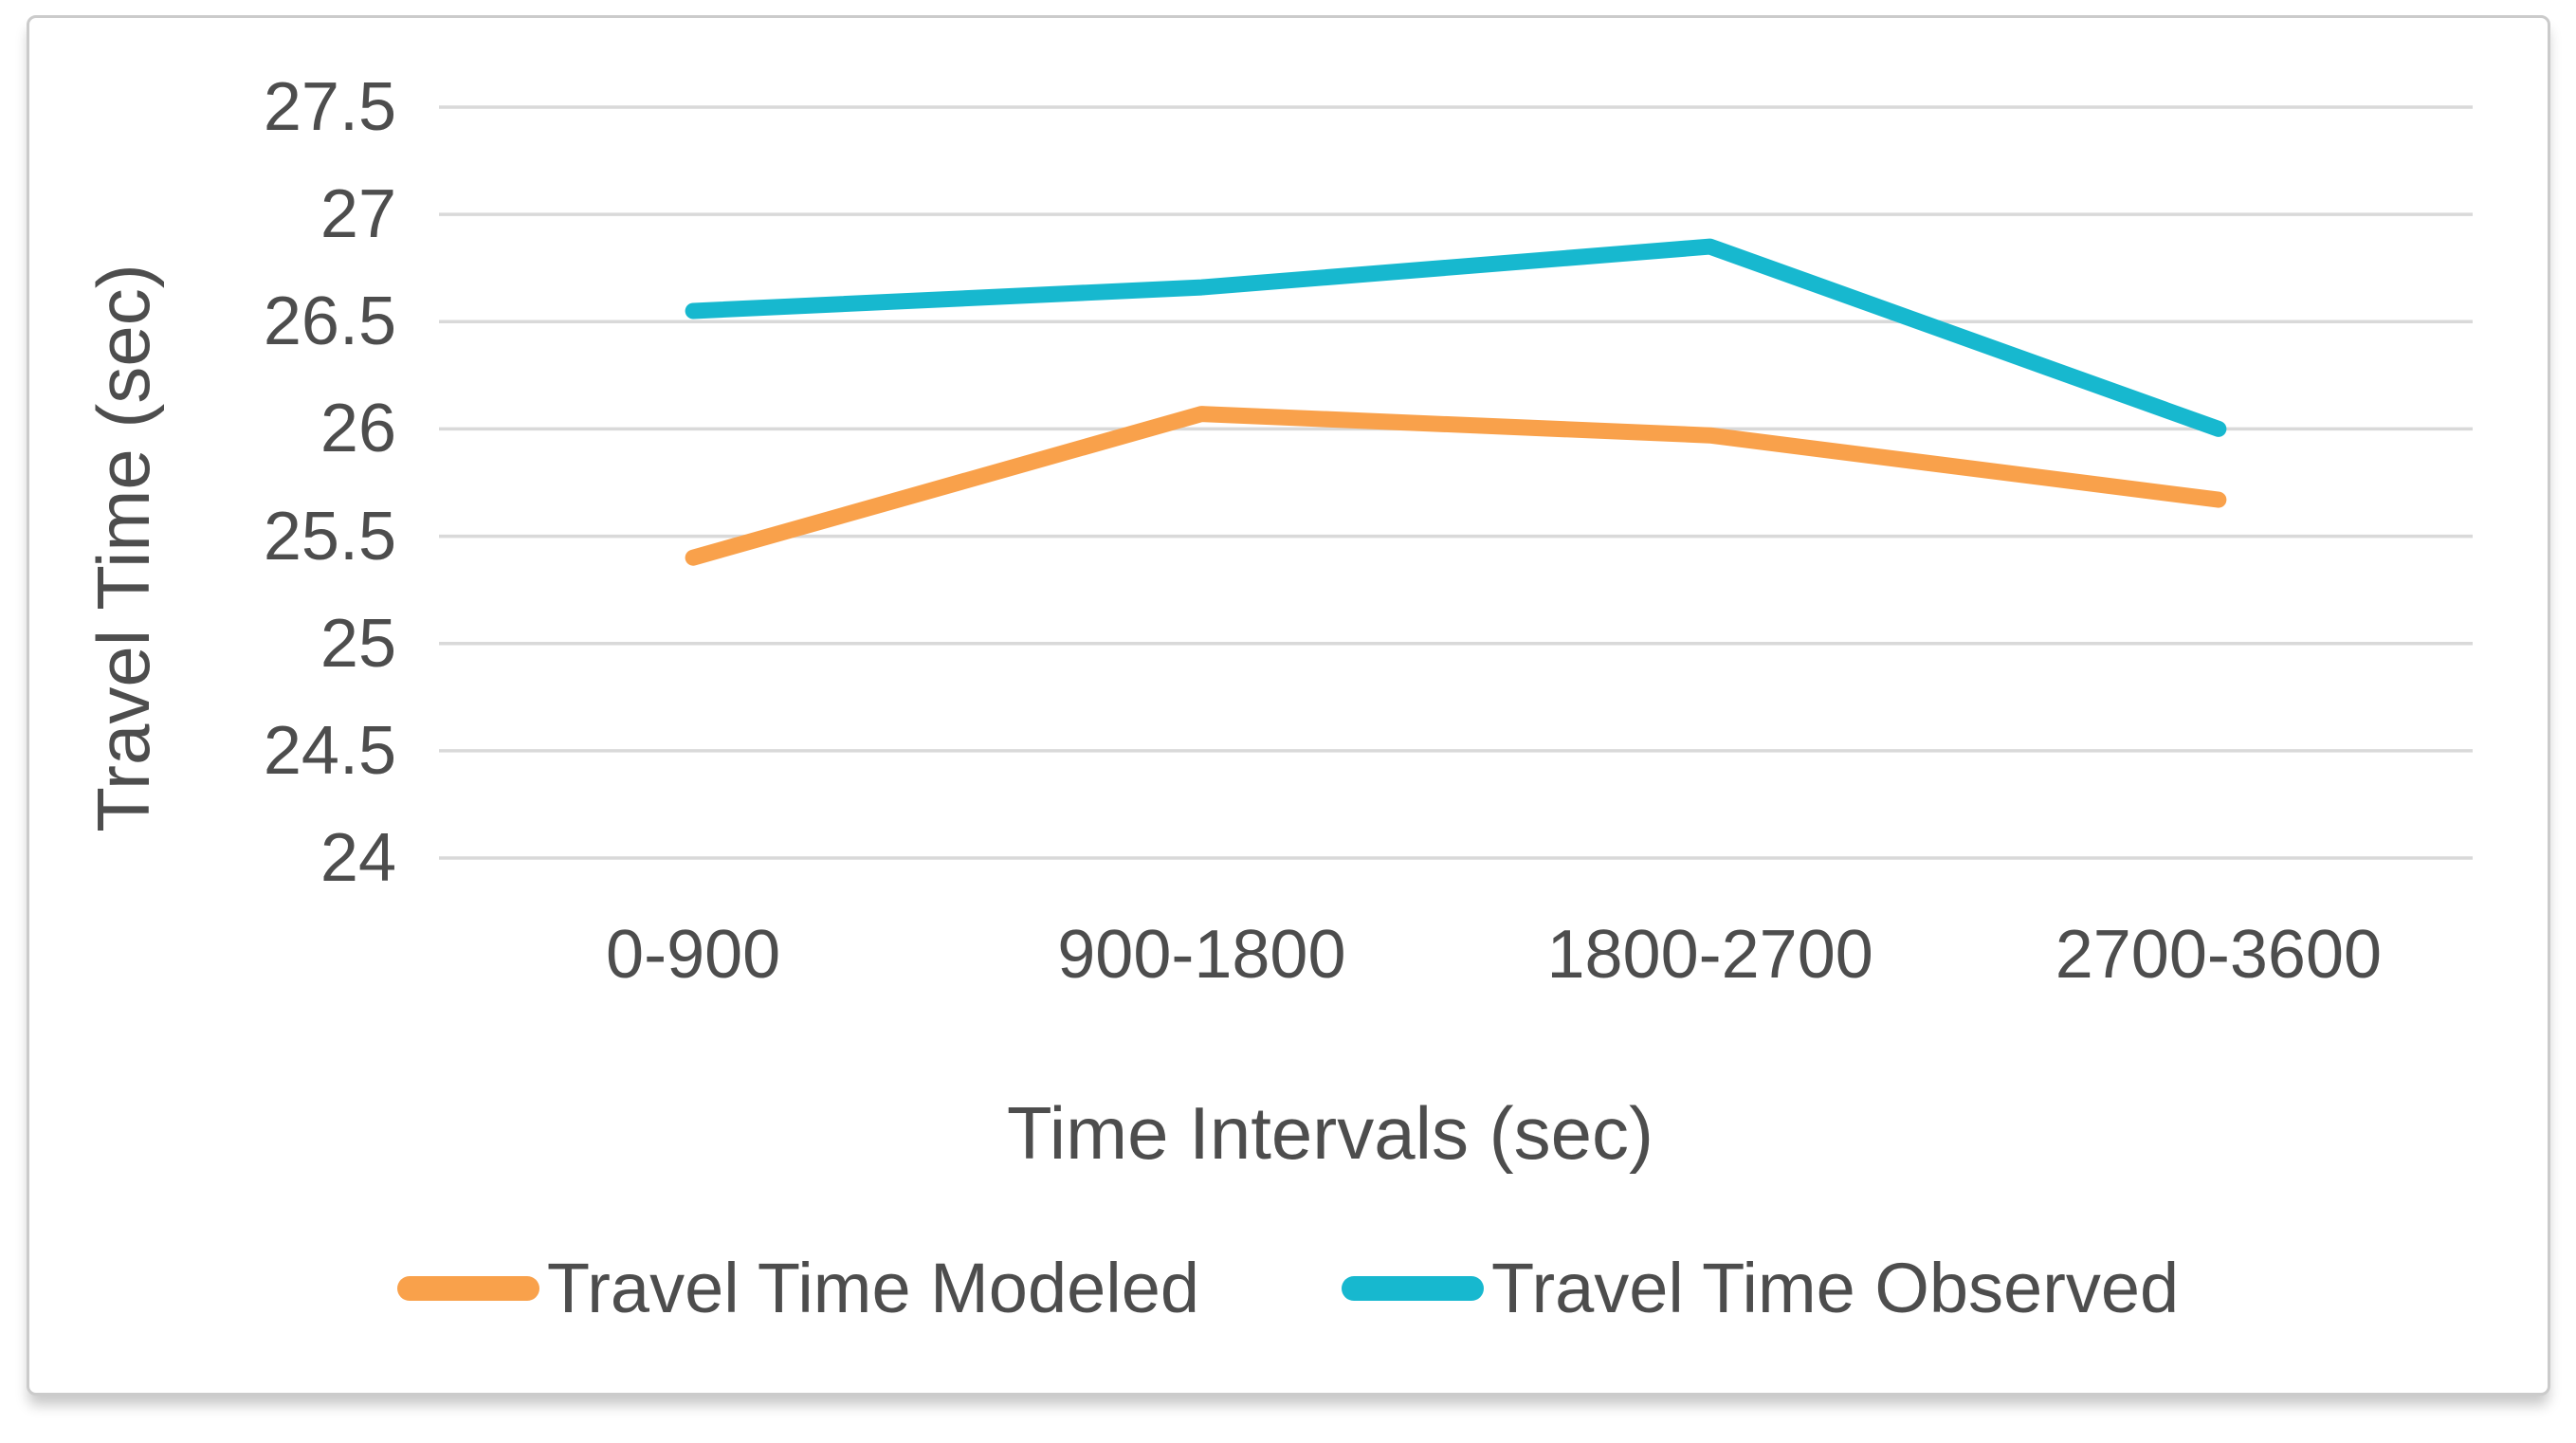  What do you see at coordinates (1835, 1288) in the screenshot?
I see `legend-label-observed: Travel Time Observed` at bounding box center [1835, 1288].